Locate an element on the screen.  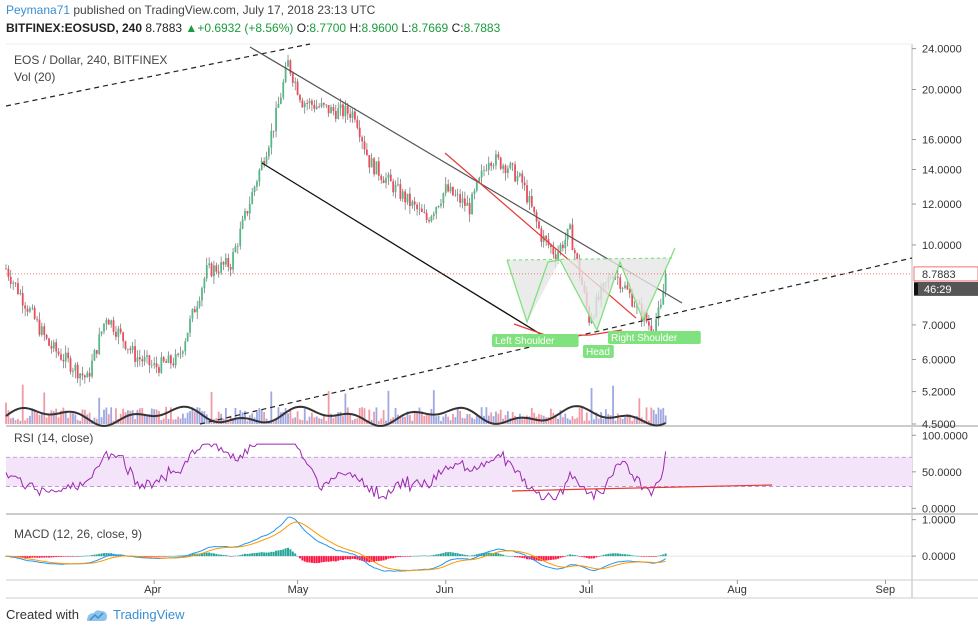
pattern-label: Head is located at coordinates (598, 352).